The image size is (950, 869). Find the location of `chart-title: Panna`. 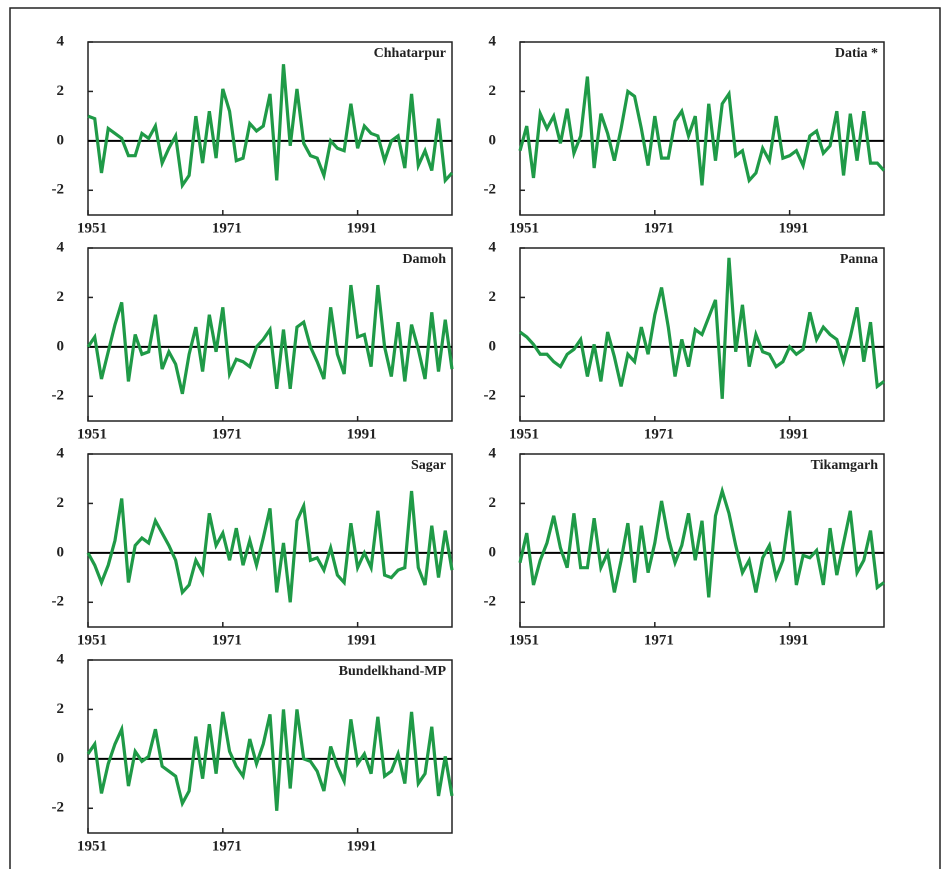

chart-title: Panna is located at coordinates (859, 259).